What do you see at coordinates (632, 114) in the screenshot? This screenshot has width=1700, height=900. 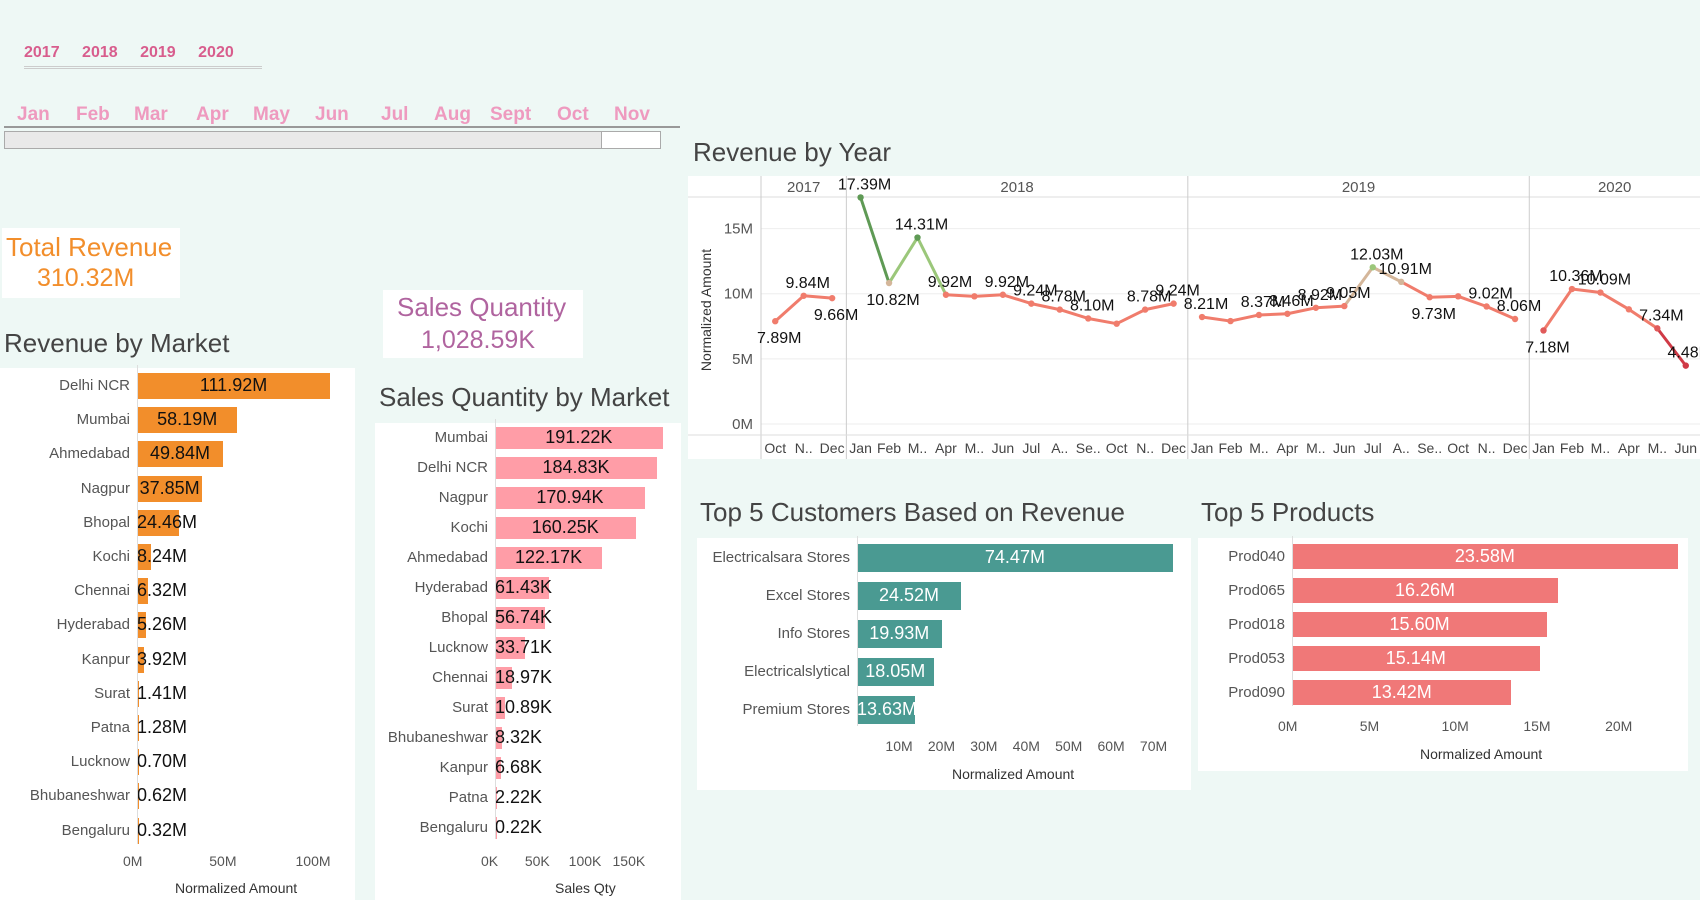 I see `month-option: Nov` at bounding box center [632, 114].